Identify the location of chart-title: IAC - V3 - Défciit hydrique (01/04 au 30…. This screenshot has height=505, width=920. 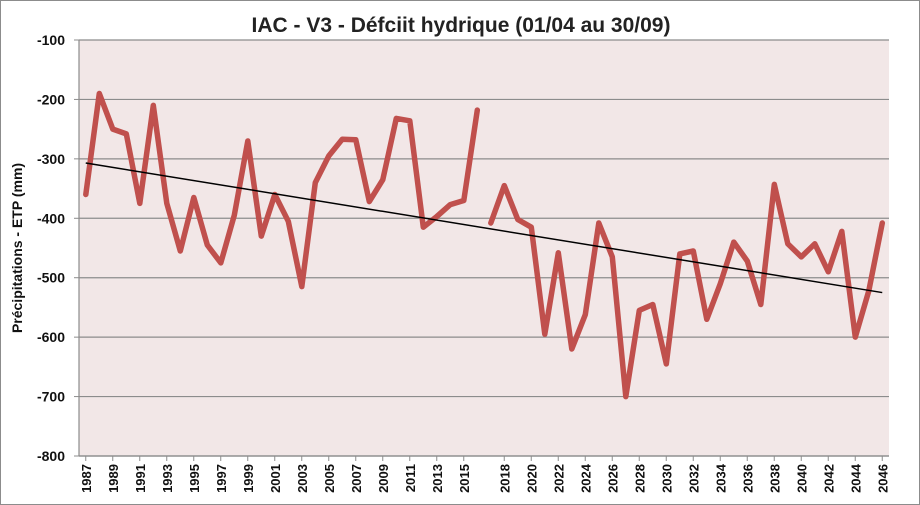
(461, 25).